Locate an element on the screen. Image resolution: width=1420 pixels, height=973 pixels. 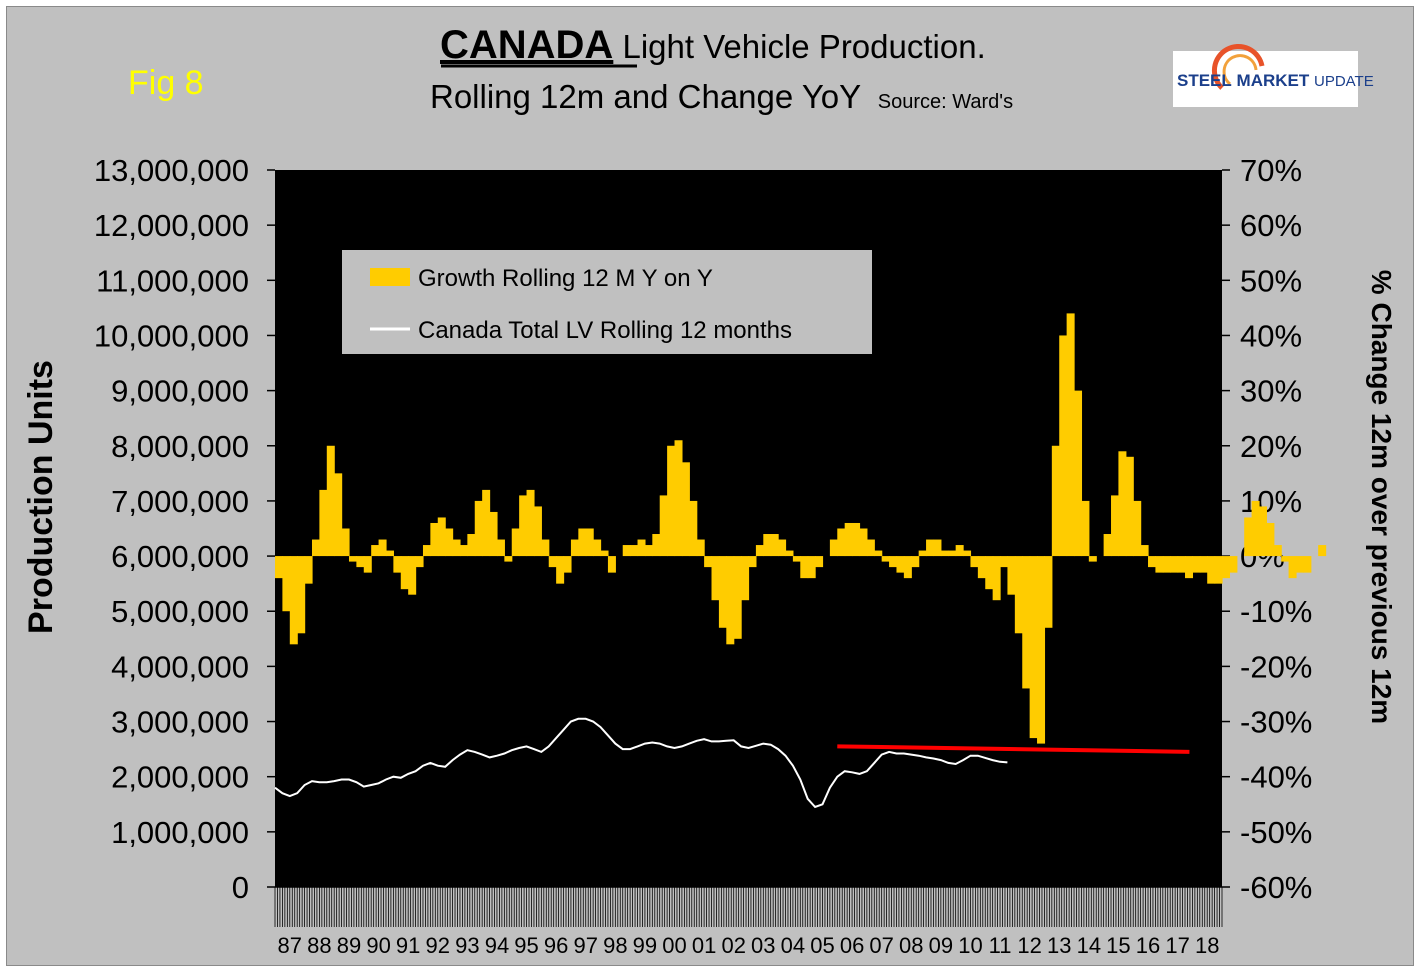
right-tick-label: -10% is located at coordinates (1276, 611).